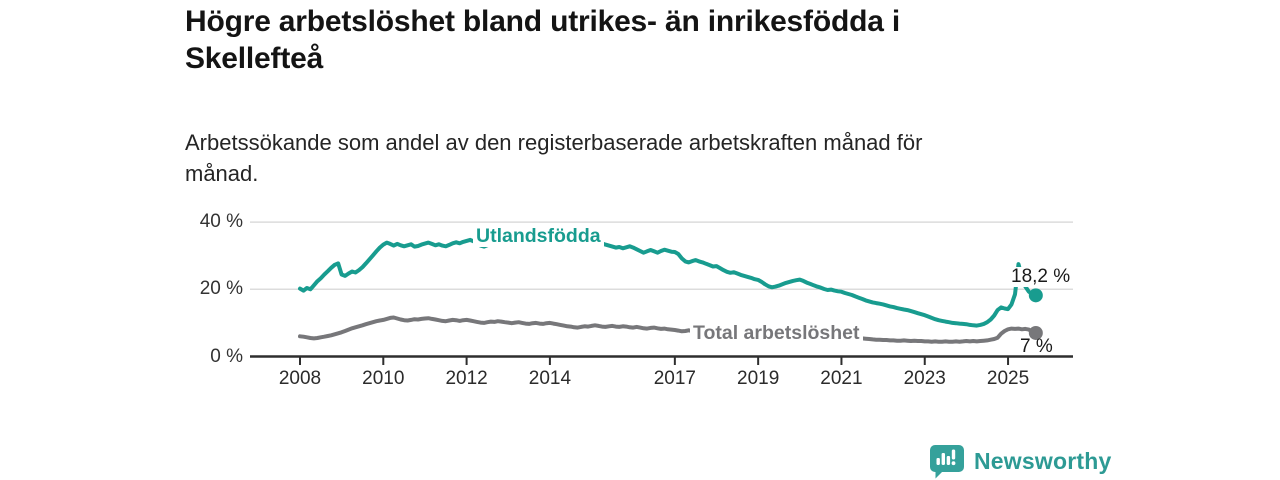 This screenshot has height=480, width=1280. I want to click on end-dot-total-arbetsl-shet, so click(1035, 332).